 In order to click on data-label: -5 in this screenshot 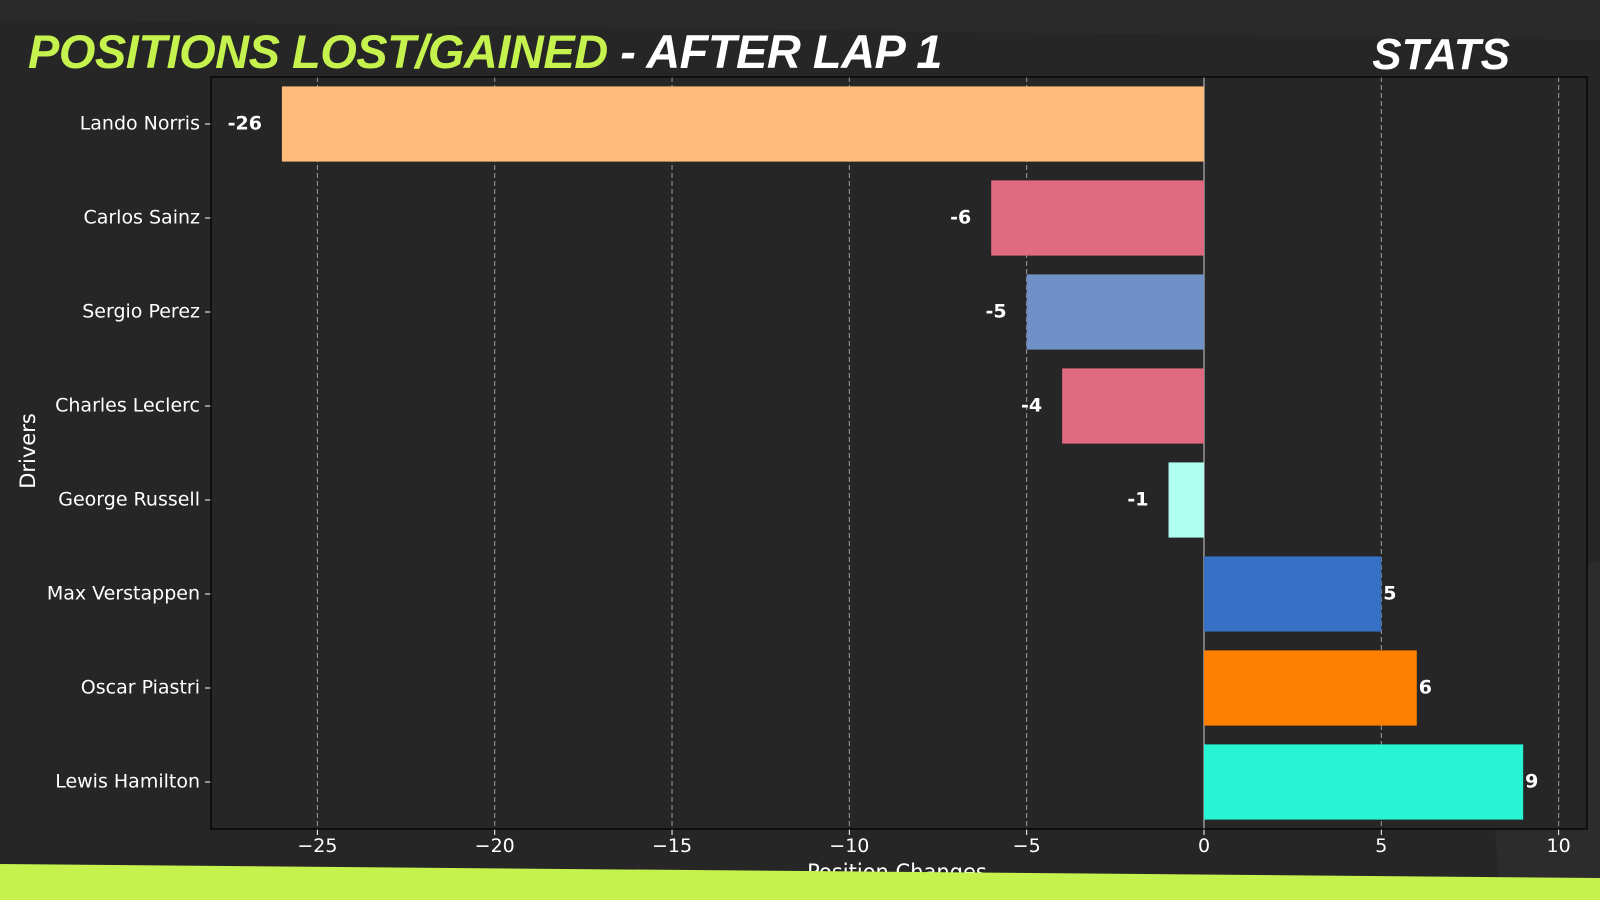, I will do `click(996, 312)`.